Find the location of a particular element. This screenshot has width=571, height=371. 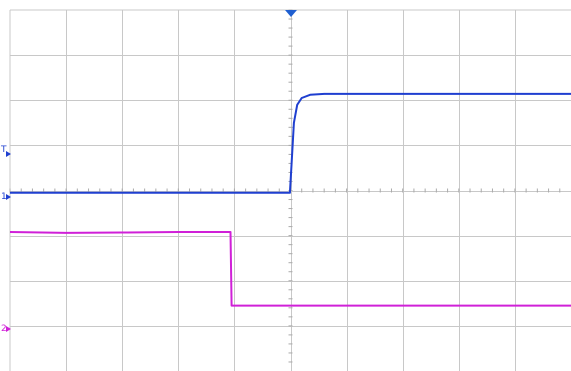

trigger-level-marker: T is located at coordinates (5, 151).